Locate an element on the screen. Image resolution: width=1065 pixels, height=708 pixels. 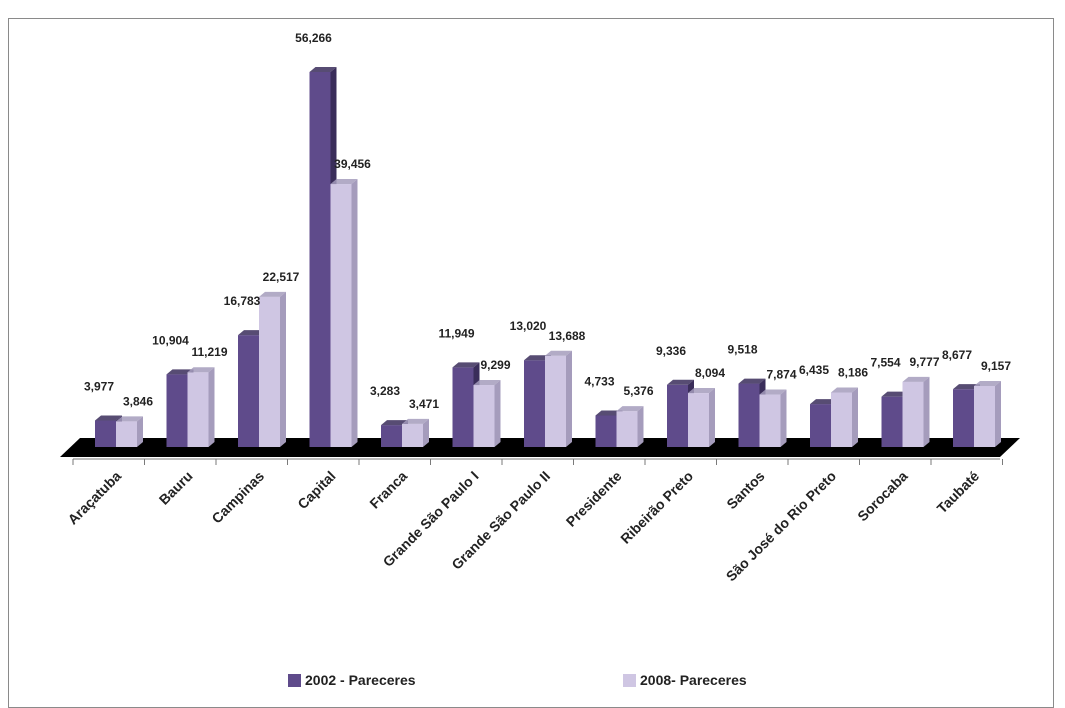
data-label-2002: 3,283 is located at coordinates (385, 391).